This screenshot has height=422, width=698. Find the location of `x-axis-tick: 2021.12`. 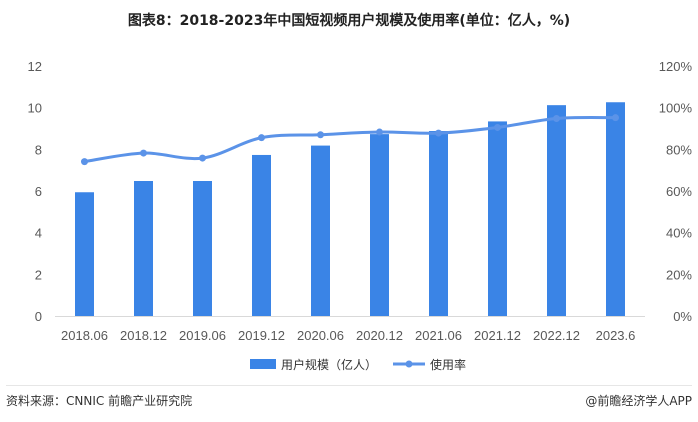

x-axis-tick: 2021.12 is located at coordinates (497, 335).